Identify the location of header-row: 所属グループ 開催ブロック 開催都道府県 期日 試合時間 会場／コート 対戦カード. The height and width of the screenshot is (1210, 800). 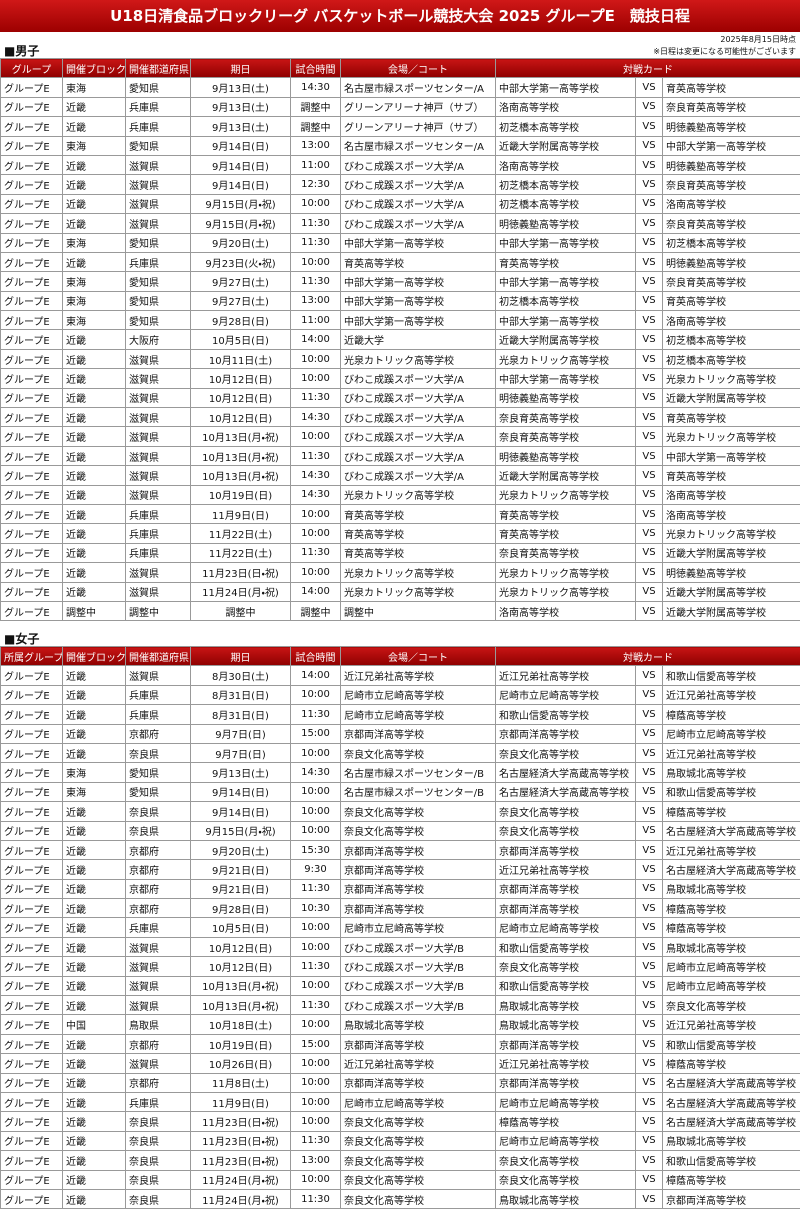
(400, 656).